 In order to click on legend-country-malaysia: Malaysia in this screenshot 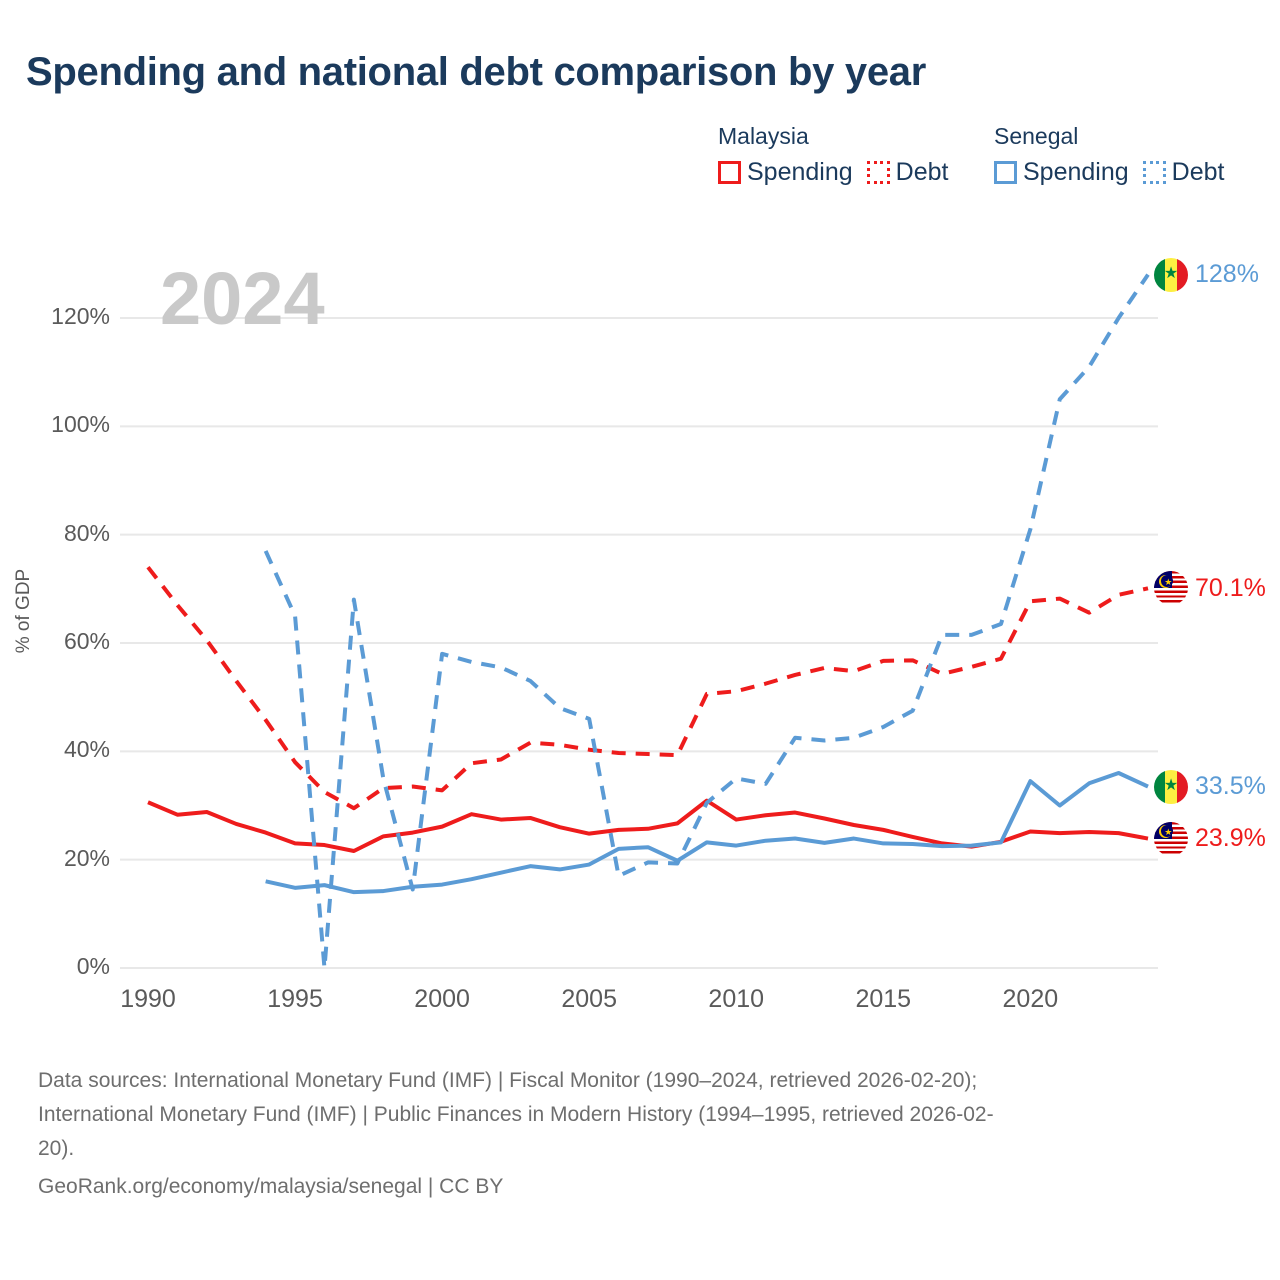, I will do `click(763, 136)`.